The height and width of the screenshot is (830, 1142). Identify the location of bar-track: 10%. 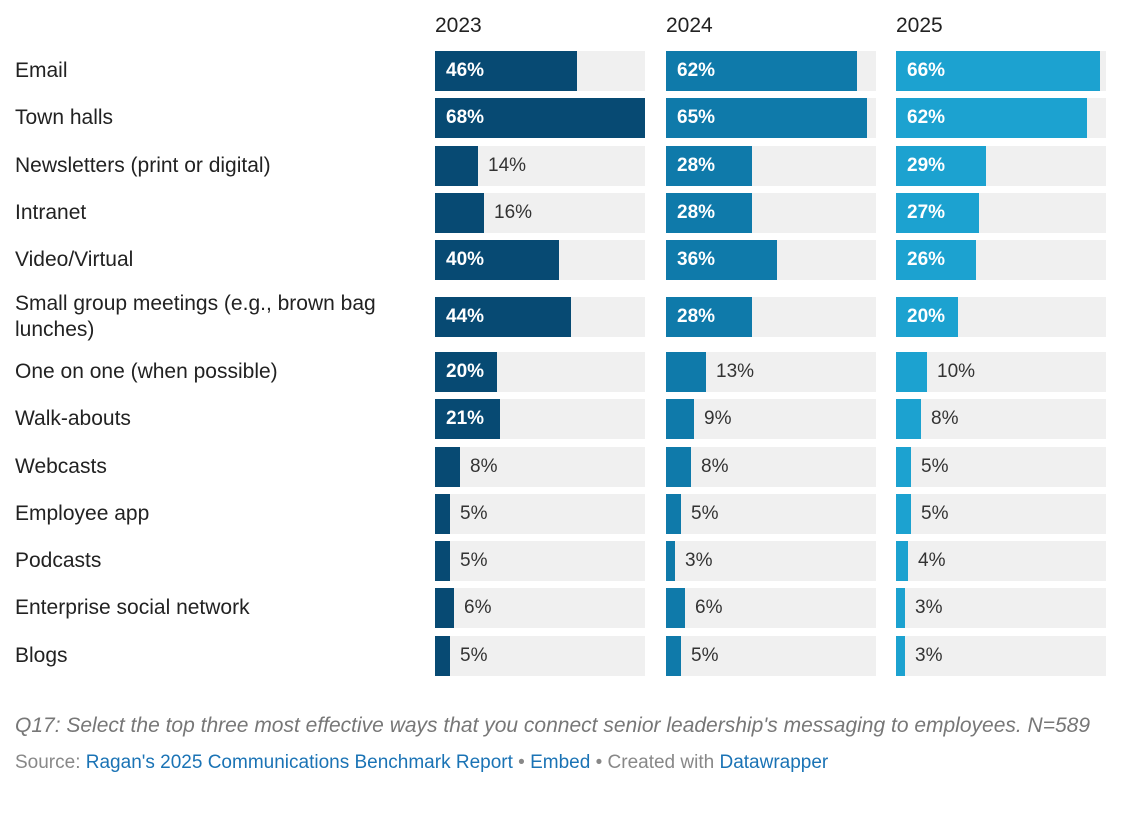
(1001, 372).